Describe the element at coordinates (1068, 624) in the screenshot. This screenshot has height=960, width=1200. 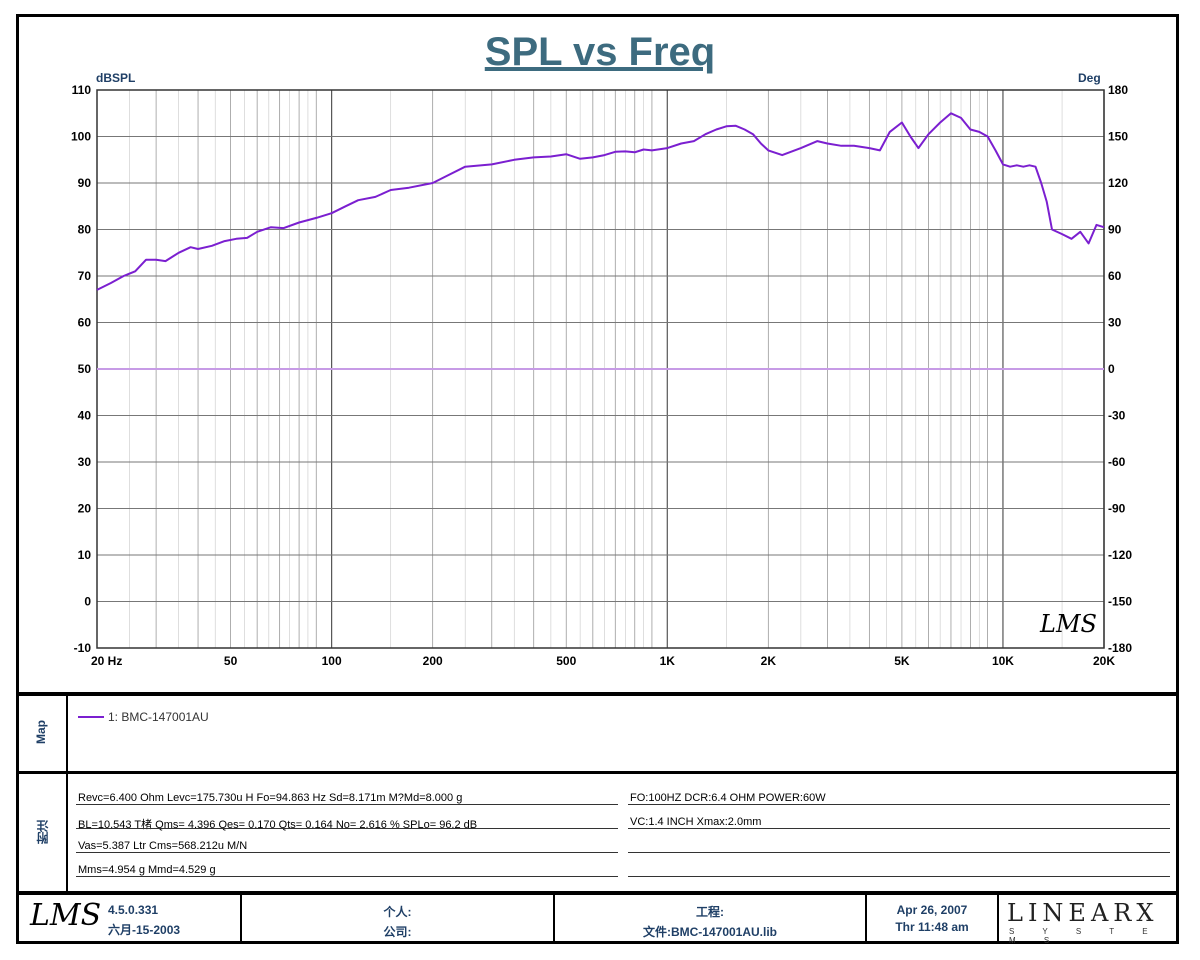
I see `lms-watermark: LMS` at that location.